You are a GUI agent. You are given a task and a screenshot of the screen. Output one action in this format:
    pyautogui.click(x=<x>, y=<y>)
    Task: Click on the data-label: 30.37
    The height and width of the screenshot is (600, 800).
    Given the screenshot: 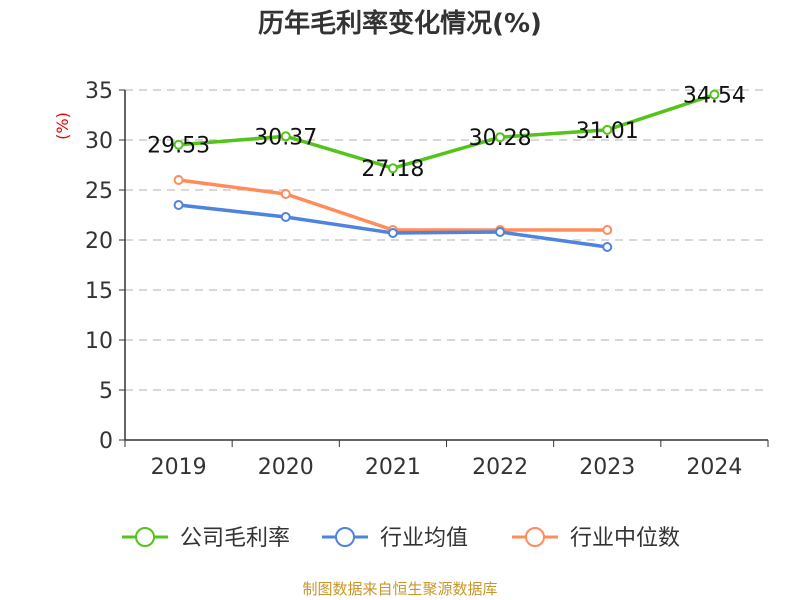 What is the action you would take?
    pyautogui.click(x=285, y=137)
    